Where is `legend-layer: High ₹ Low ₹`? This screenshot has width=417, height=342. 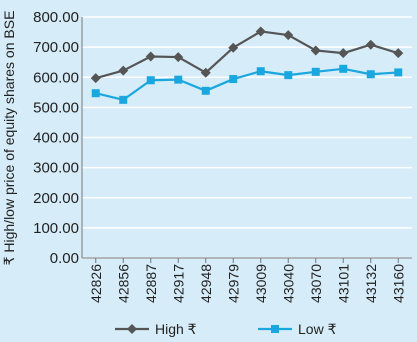
legend-layer: High ₹ Low ₹ is located at coordinates (226, 329).